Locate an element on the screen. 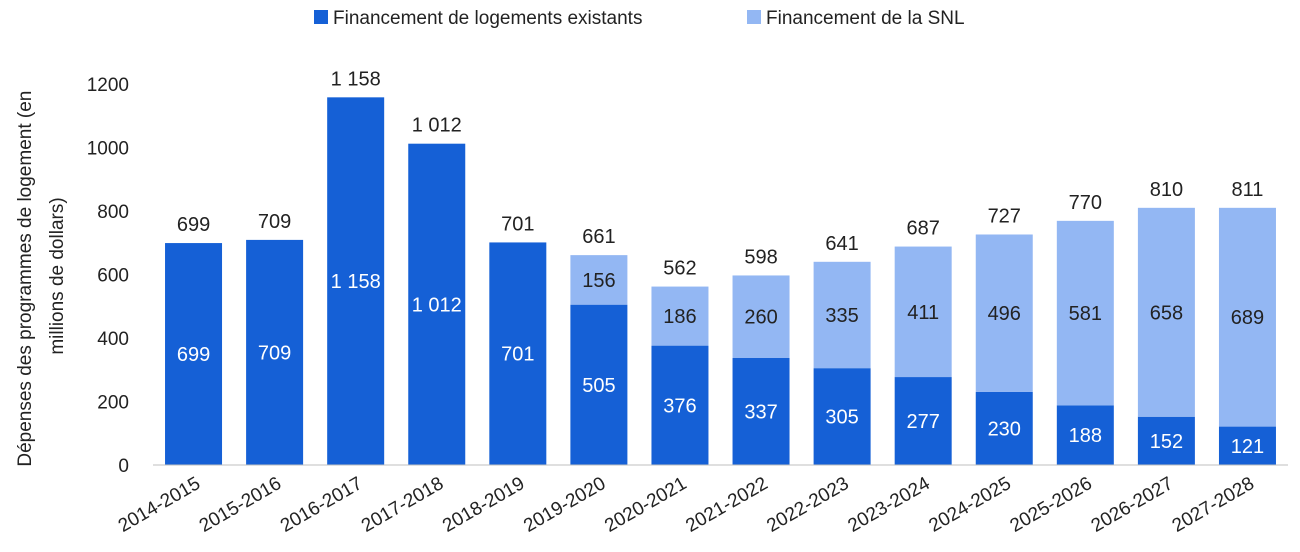  bar-total-label: 687 is located at coordinates (922, 229).